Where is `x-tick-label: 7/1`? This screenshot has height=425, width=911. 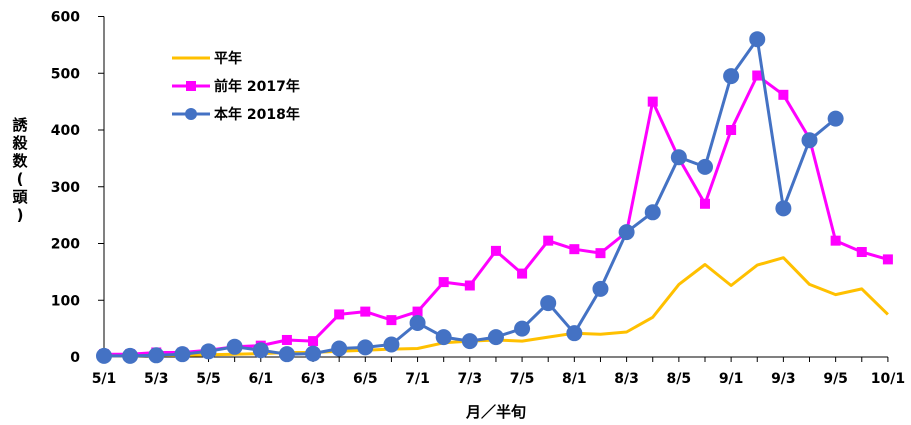
x-tick-label: 7/1 is located at coordinates (417, 379).